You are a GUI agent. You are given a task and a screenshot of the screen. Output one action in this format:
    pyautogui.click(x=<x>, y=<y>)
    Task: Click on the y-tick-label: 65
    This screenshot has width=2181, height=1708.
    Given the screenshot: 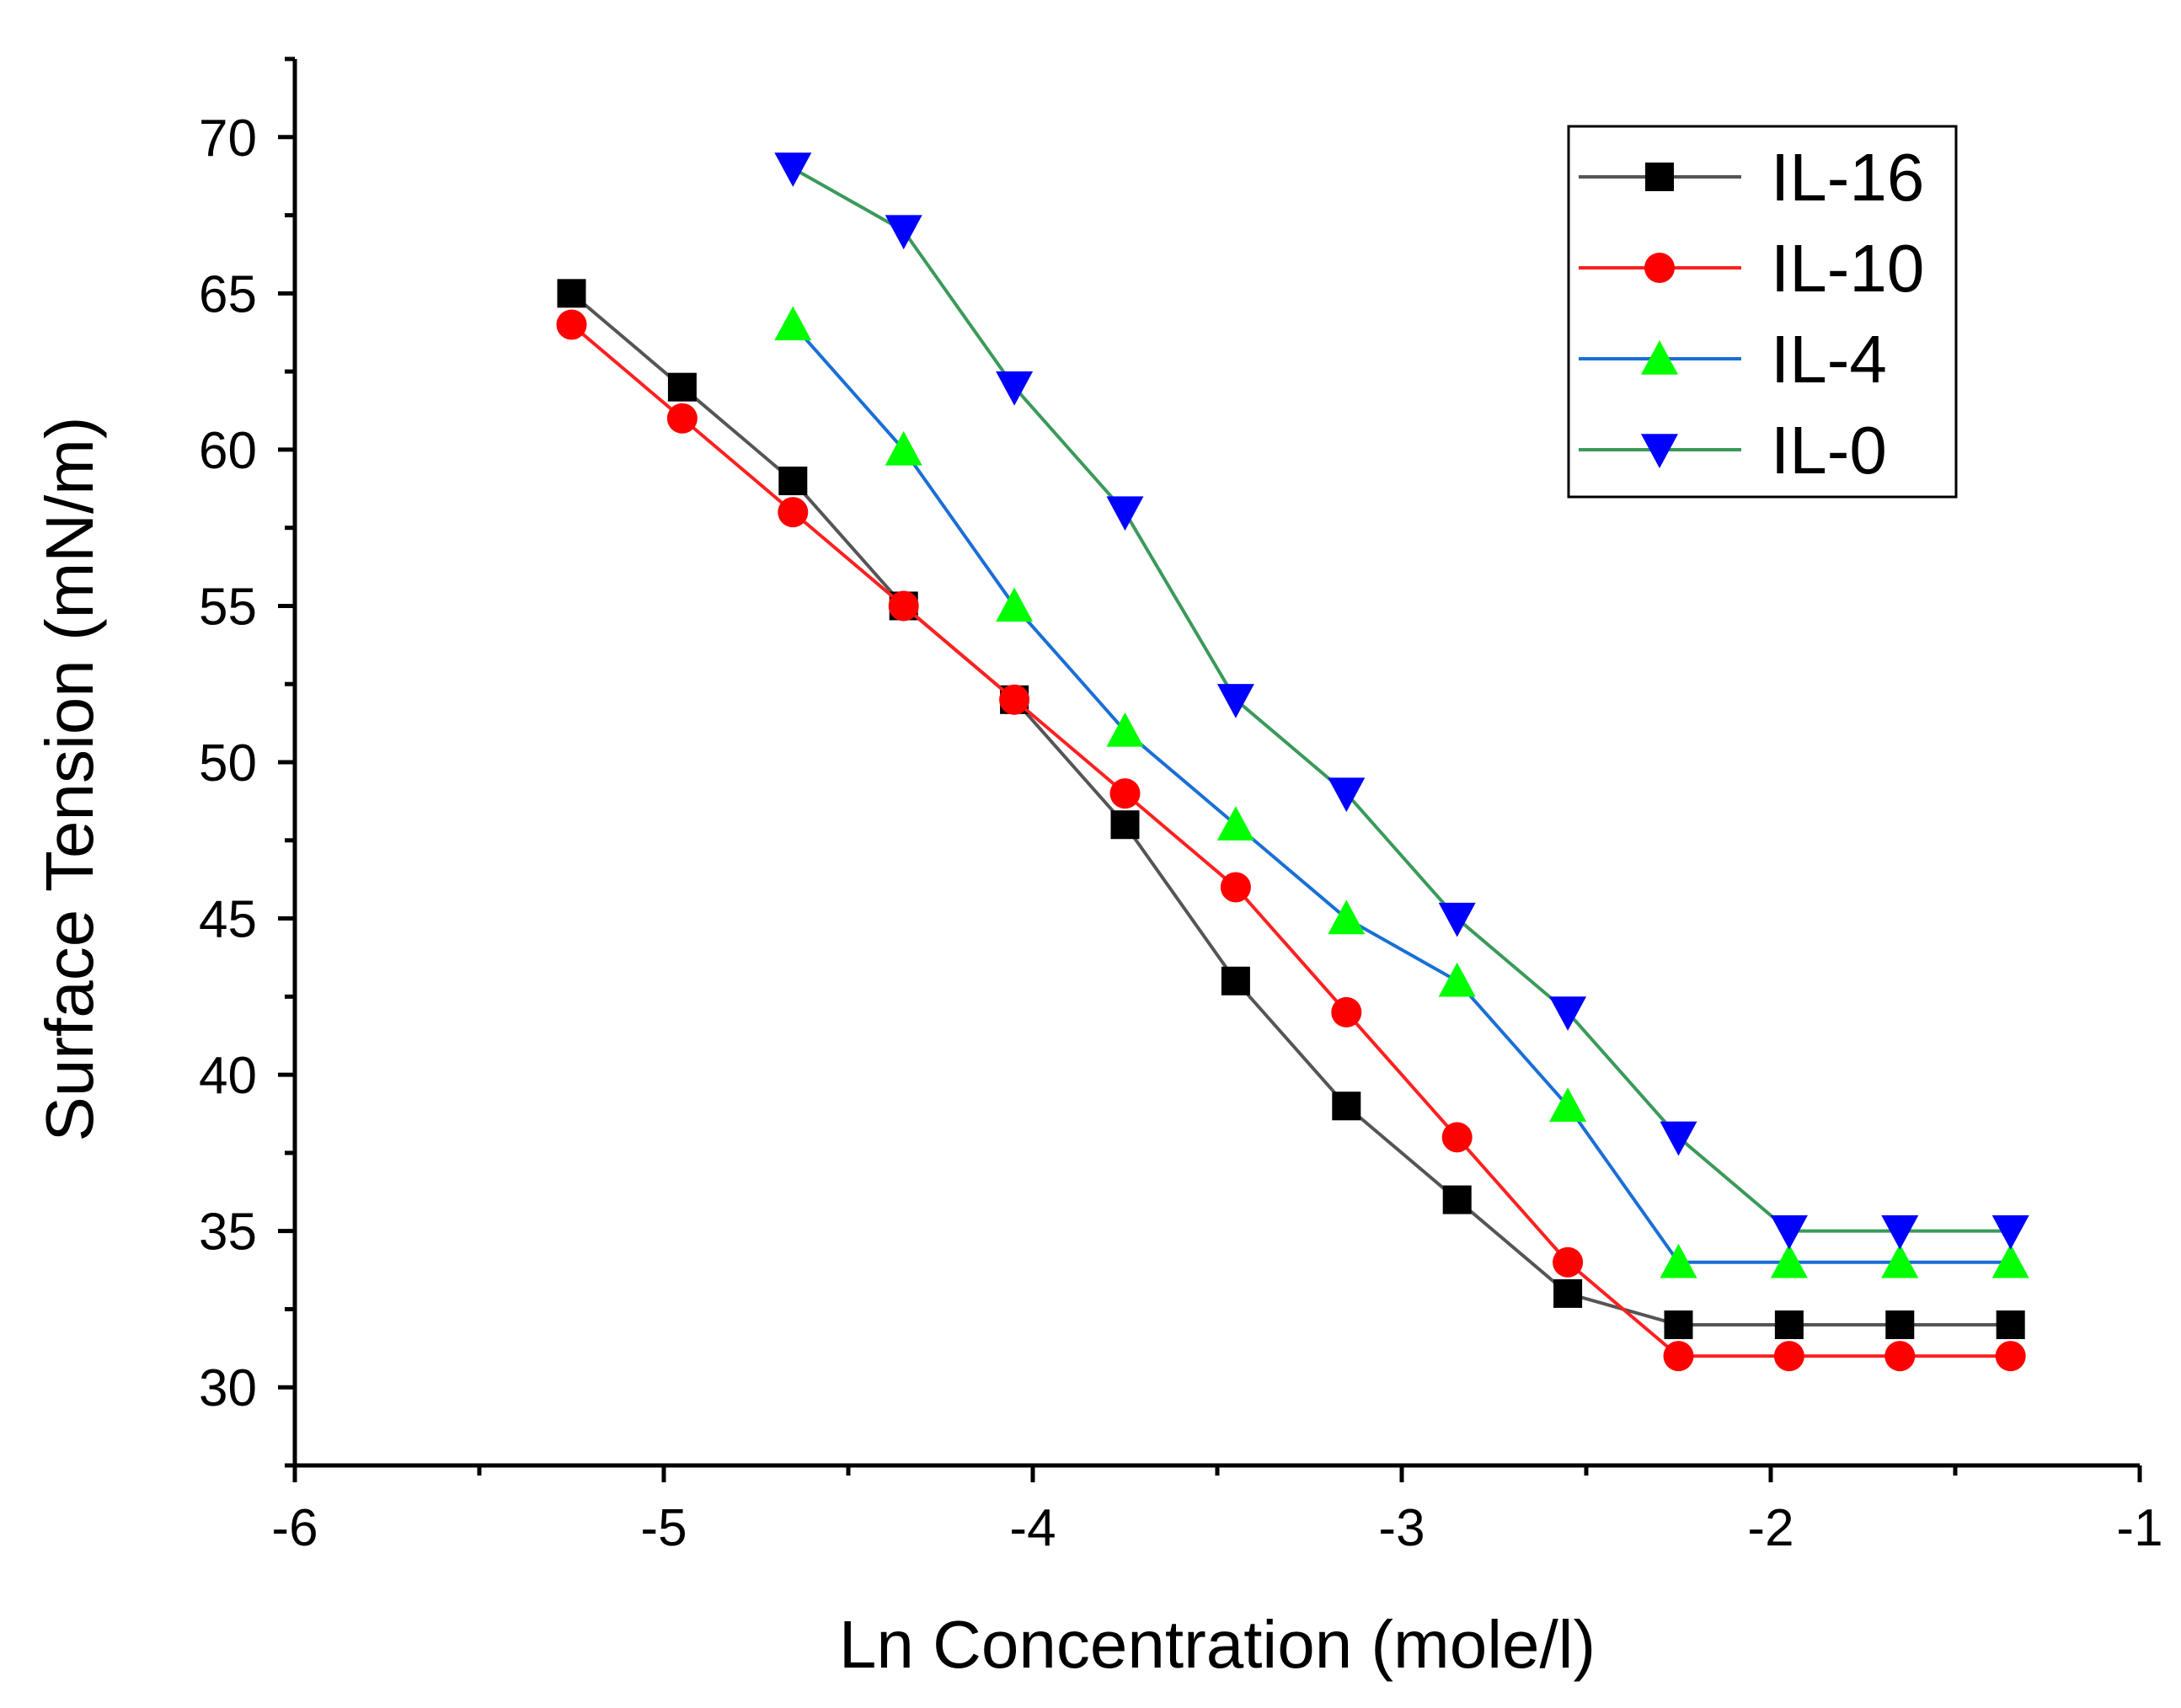 What is the action you would take?
    pyautogui.click(x=228, y=294)
    